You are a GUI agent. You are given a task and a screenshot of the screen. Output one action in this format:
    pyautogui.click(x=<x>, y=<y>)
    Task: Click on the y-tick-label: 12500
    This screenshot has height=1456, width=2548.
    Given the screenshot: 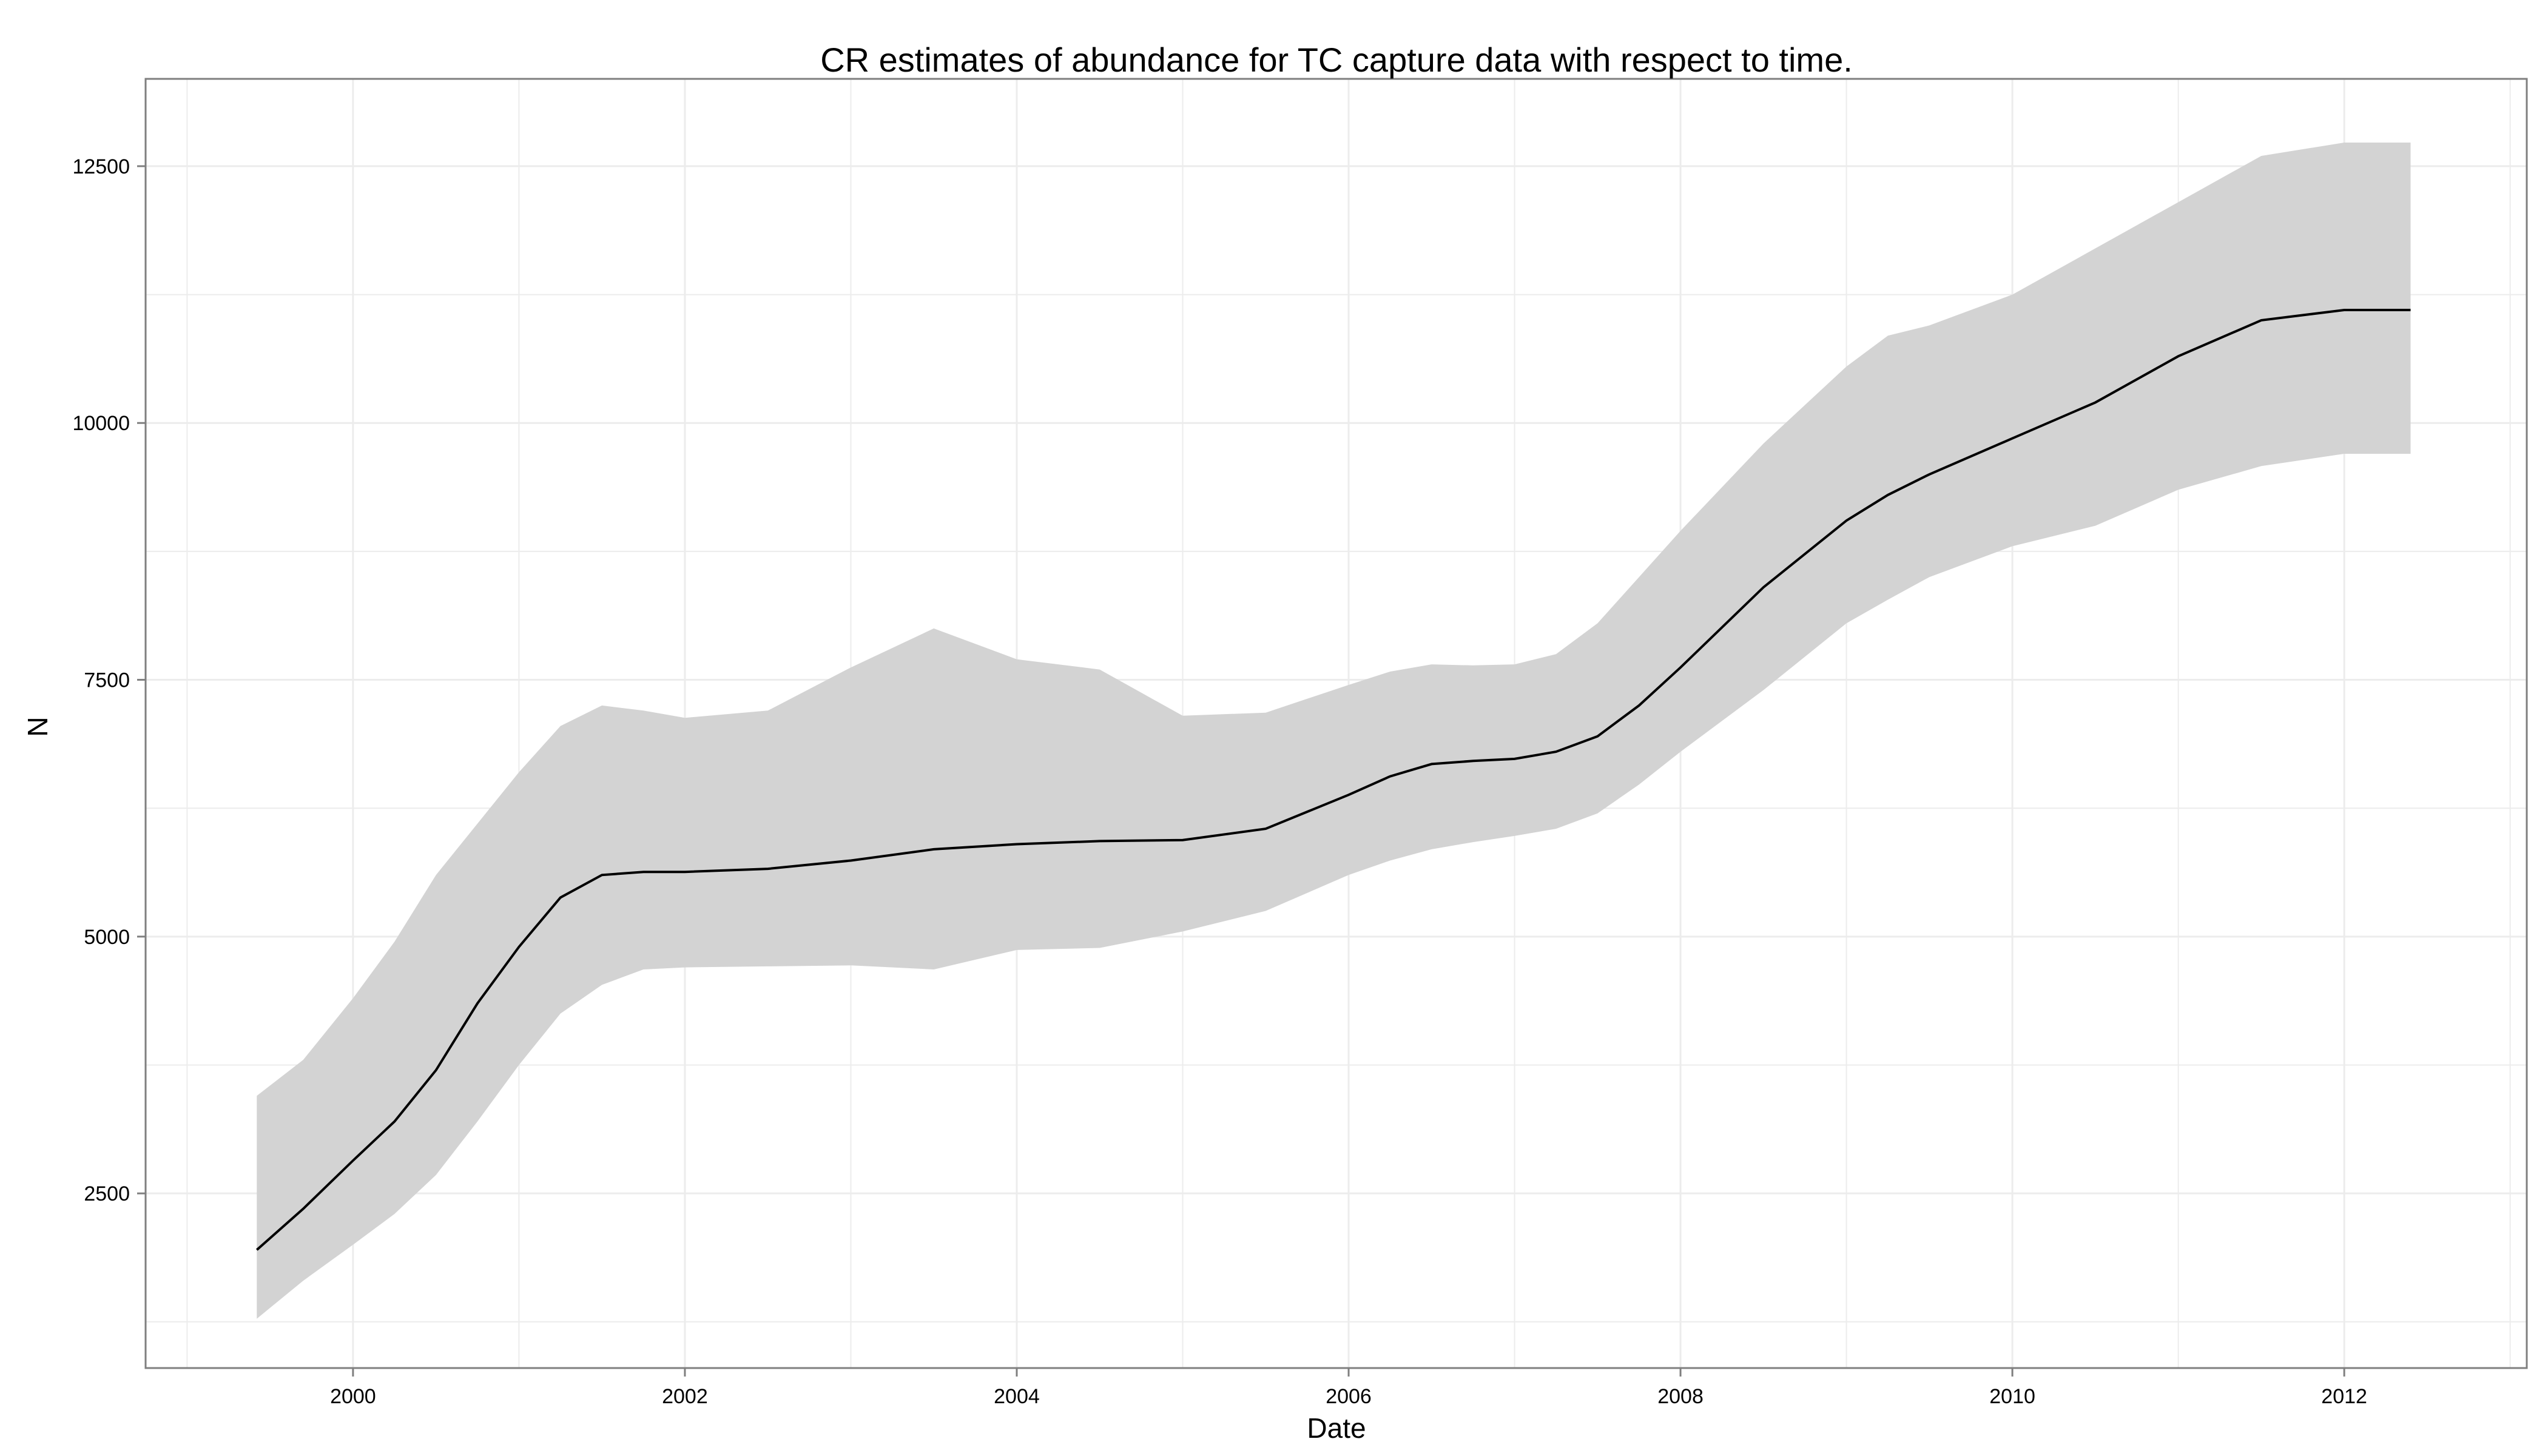 What is the action you would take?
    pyautogui.click(x=101, y=166)
    